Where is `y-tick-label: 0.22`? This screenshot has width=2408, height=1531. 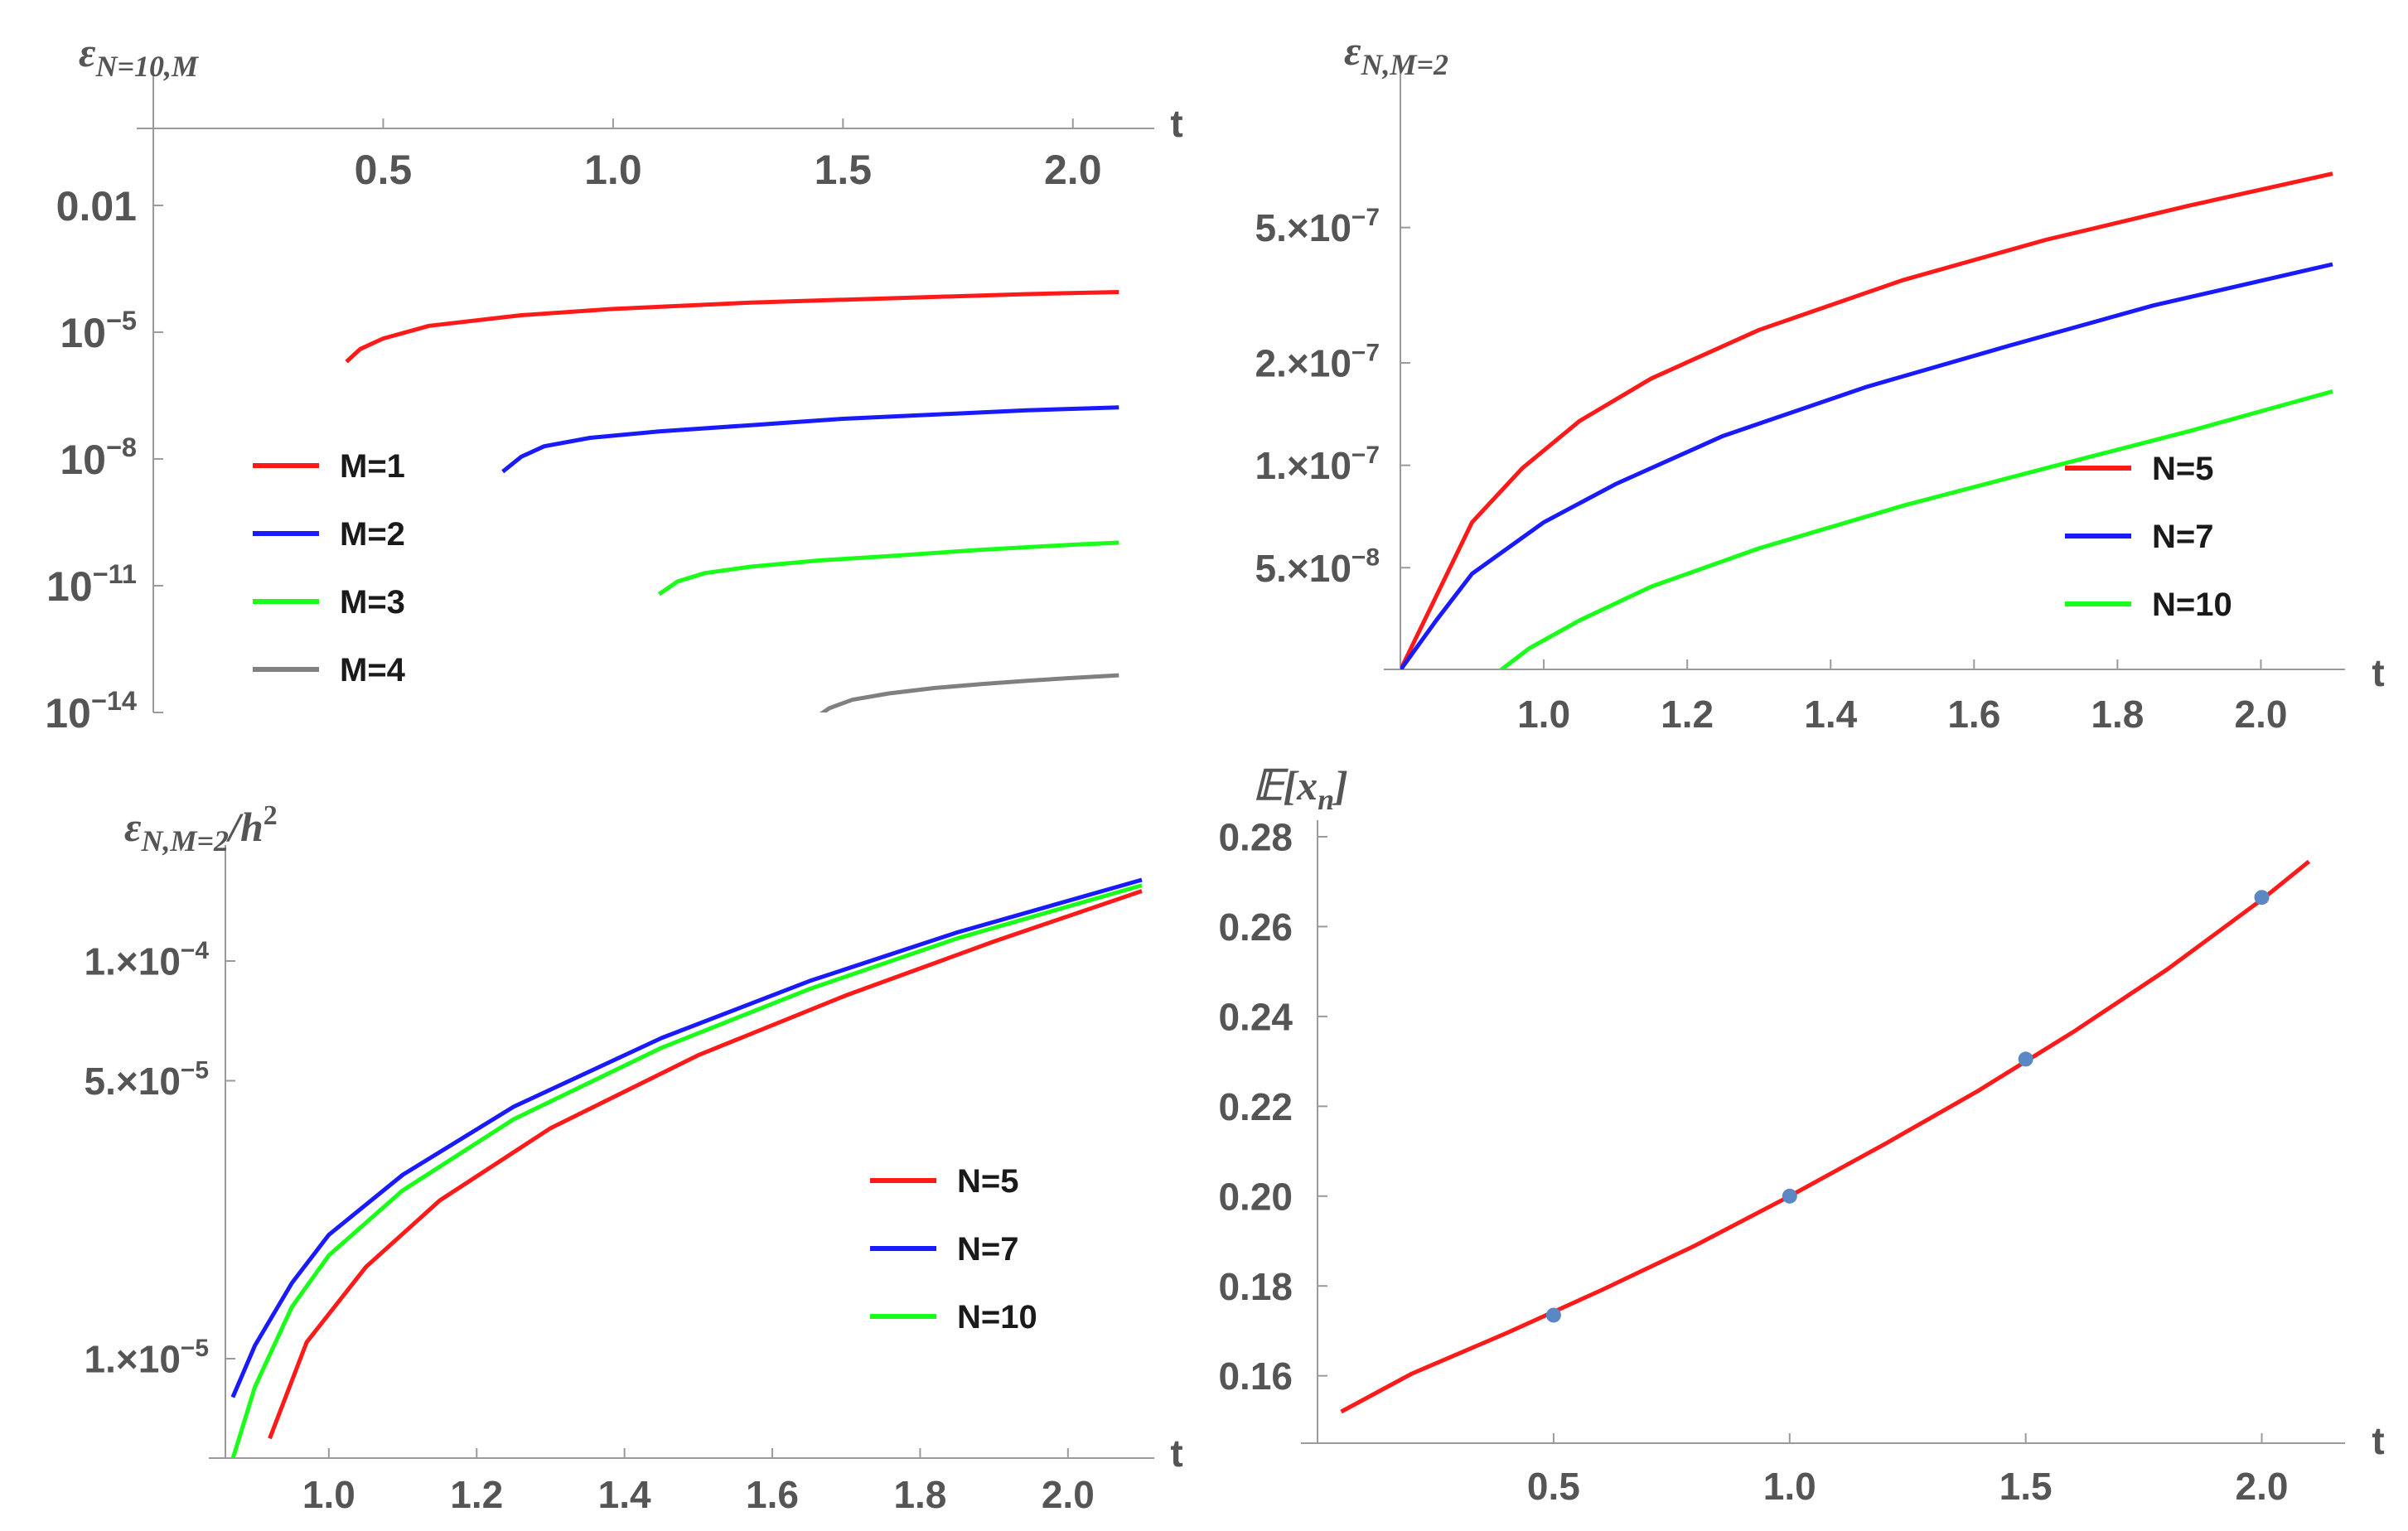
y-tick-label: 0.22 is located at coordinates (1256, 1106).